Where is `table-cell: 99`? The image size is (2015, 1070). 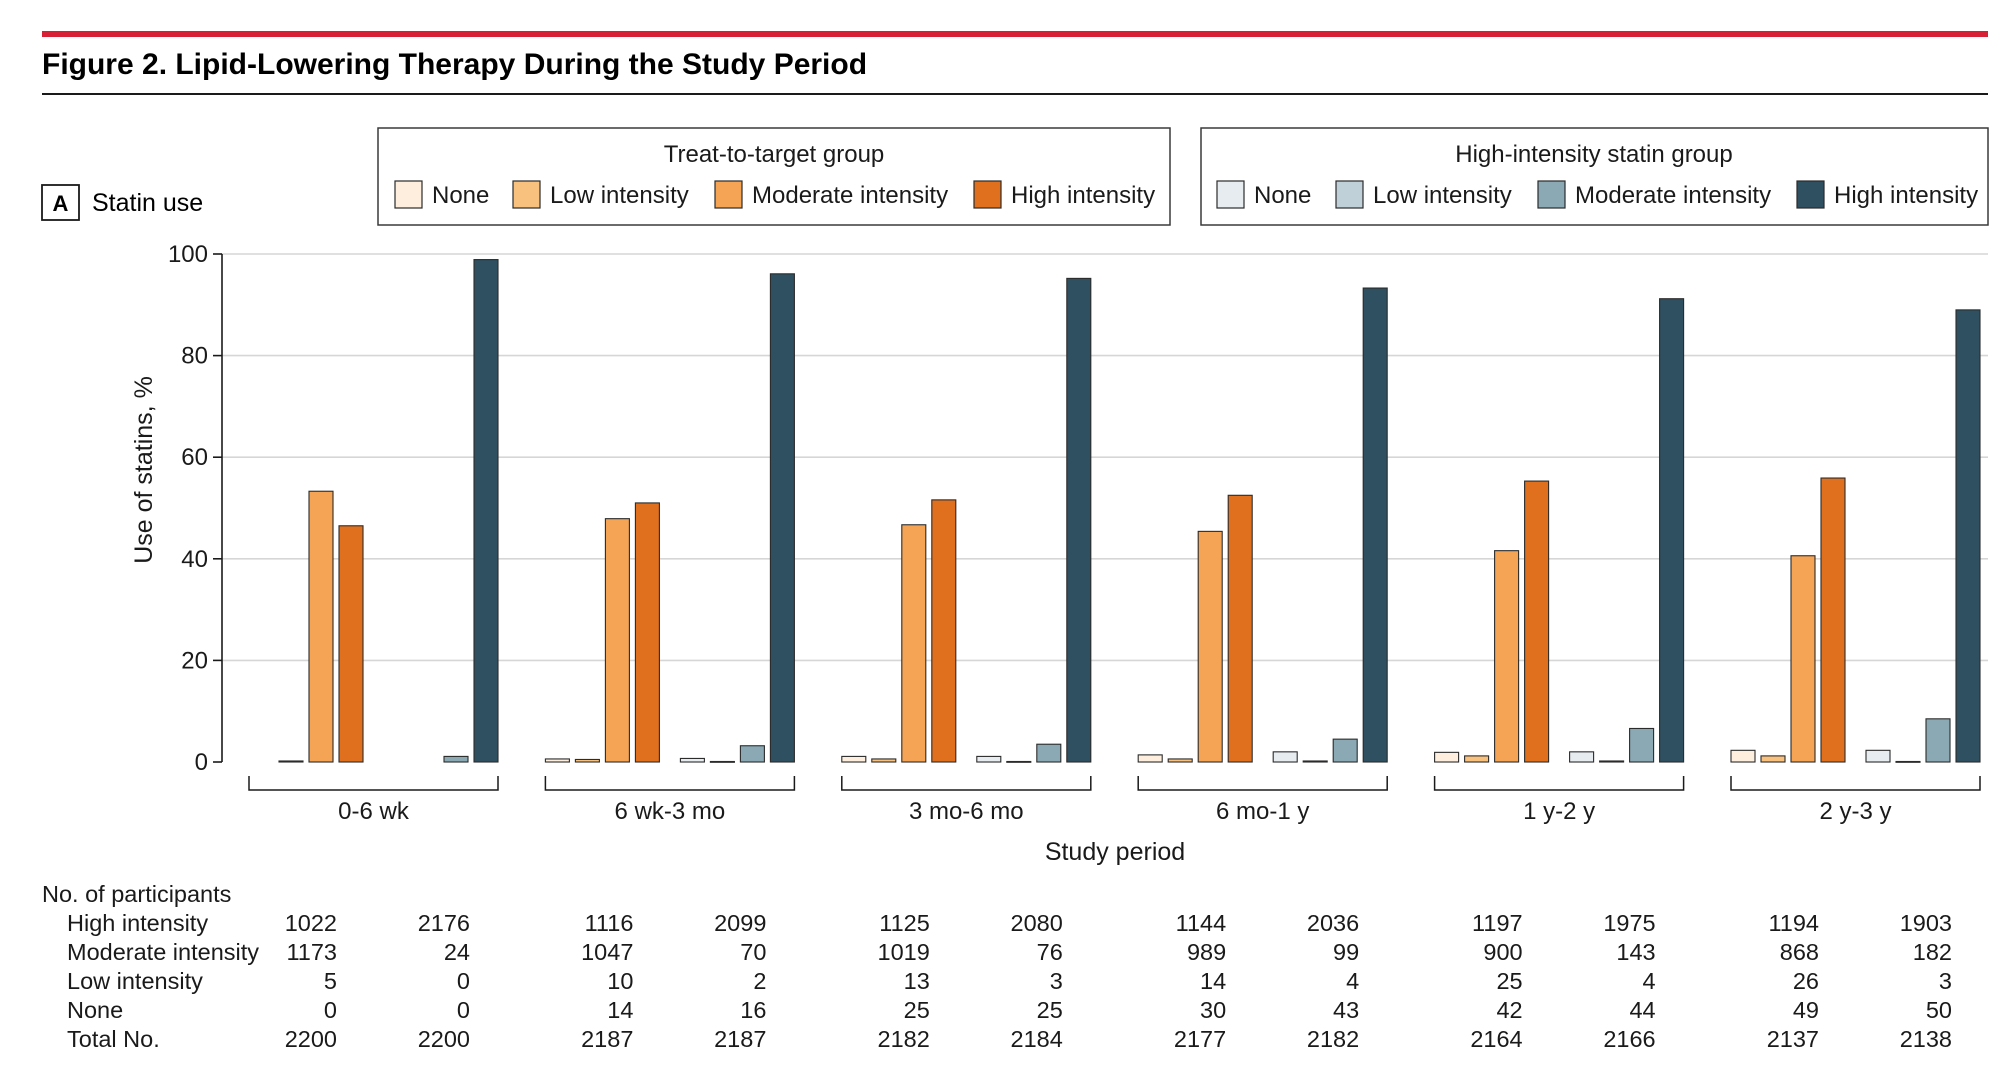
table-cell: 99 is located at coordinates (1346, 952).